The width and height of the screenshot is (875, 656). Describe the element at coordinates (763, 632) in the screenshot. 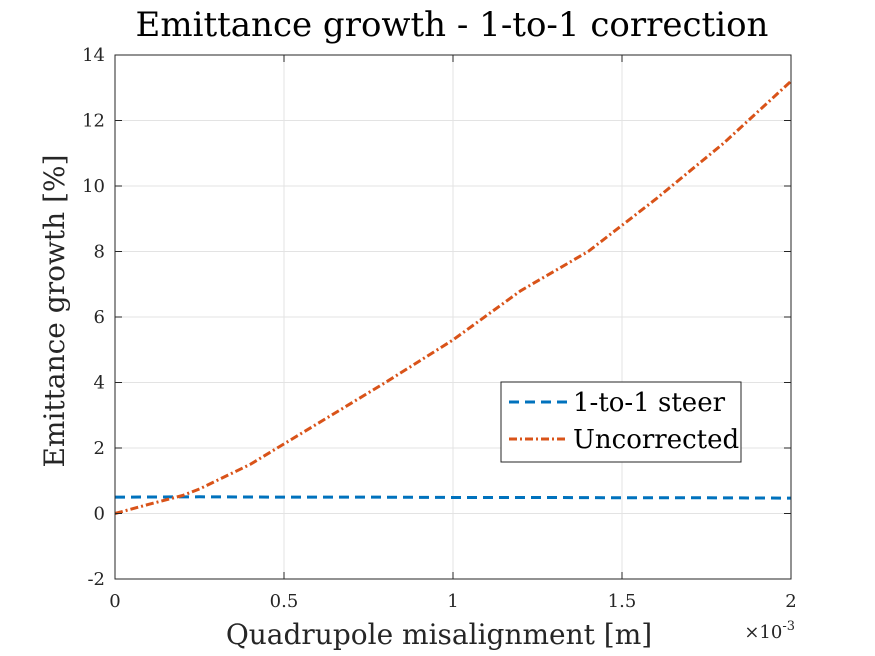

I see `x-exponent-base: ×10` at that location.